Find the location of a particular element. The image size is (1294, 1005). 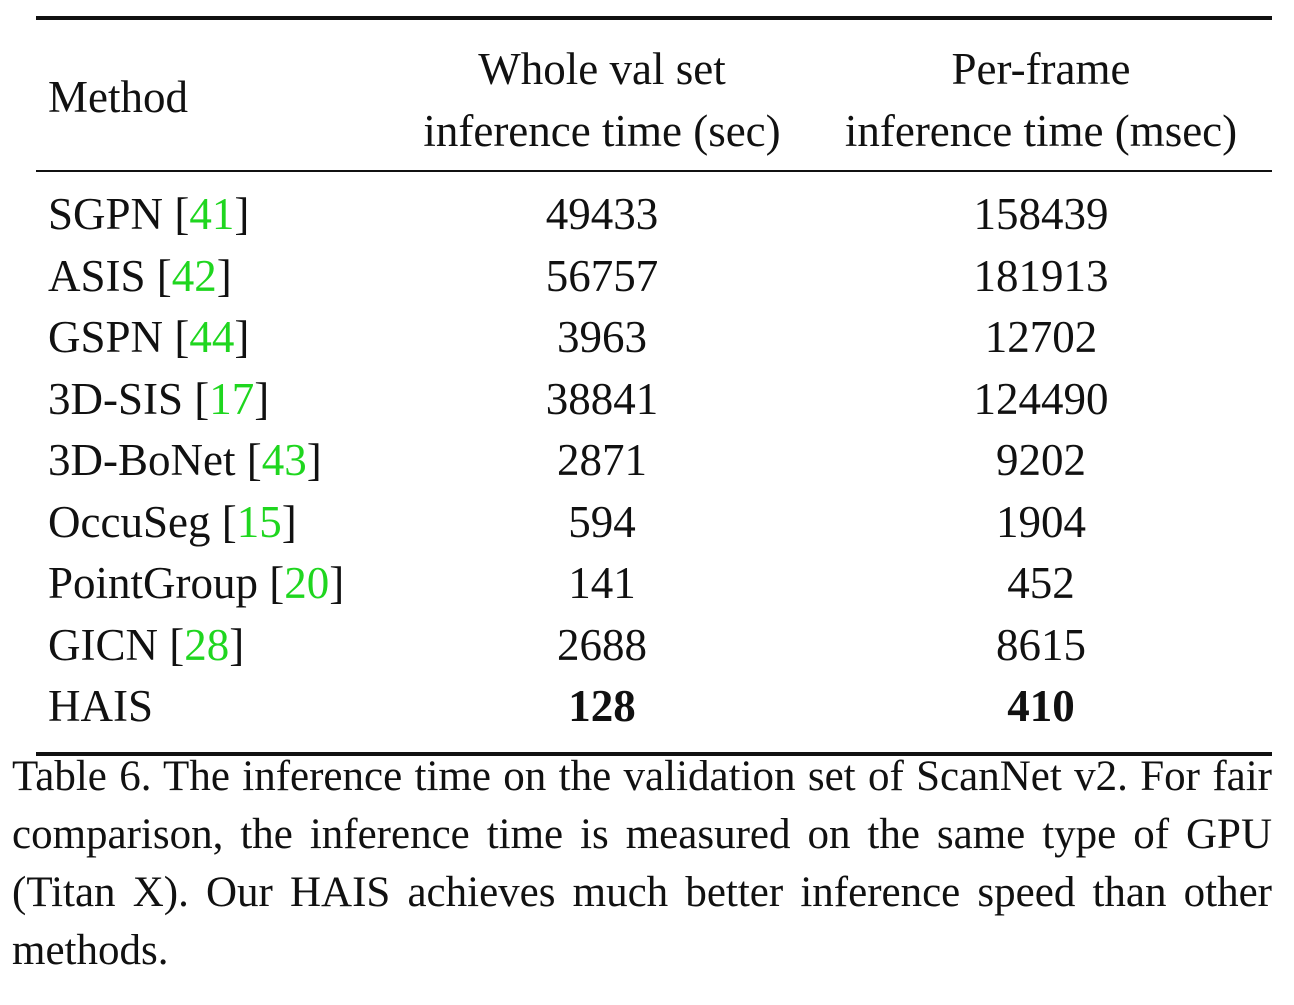

method-cell: 3D-BoNet [43] is located at coordinates (185, 460).